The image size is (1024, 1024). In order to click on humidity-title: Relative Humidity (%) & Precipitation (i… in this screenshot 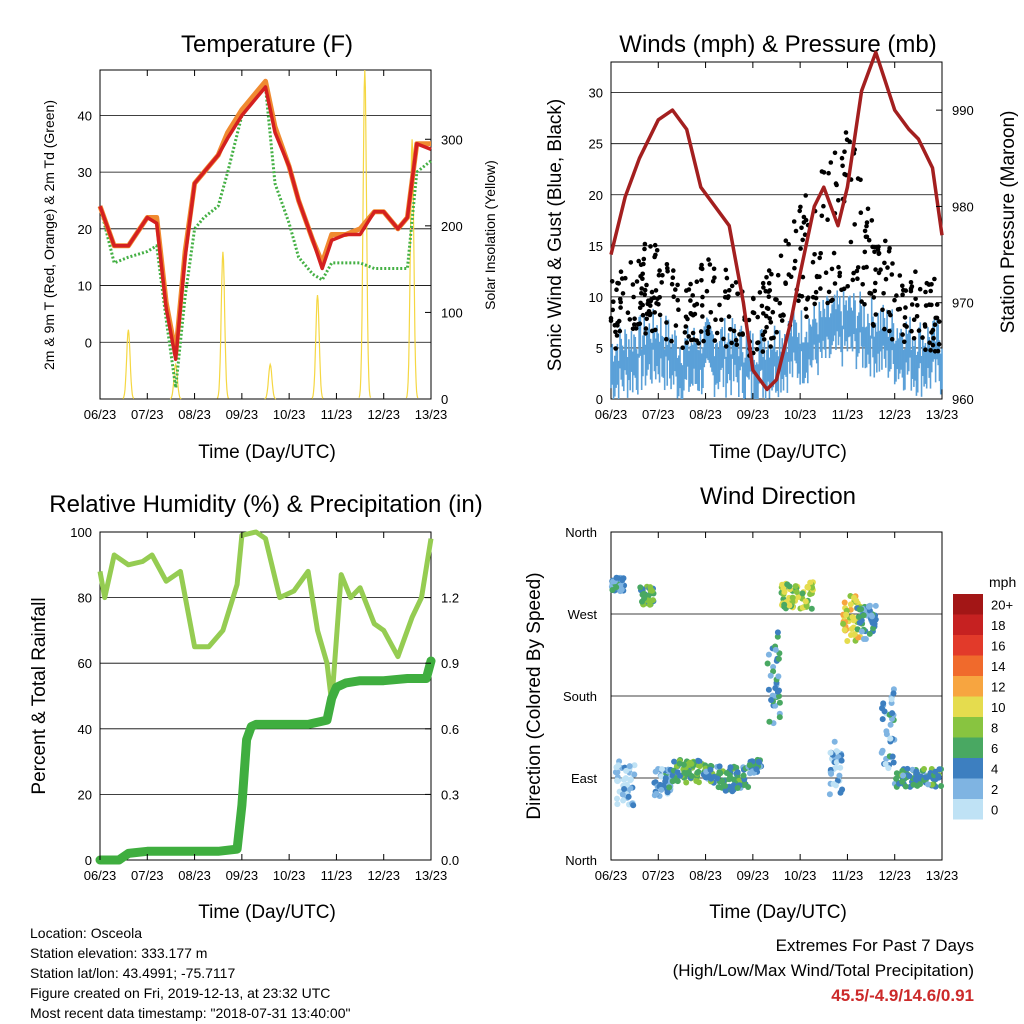, I will do `click(265, 504)`.